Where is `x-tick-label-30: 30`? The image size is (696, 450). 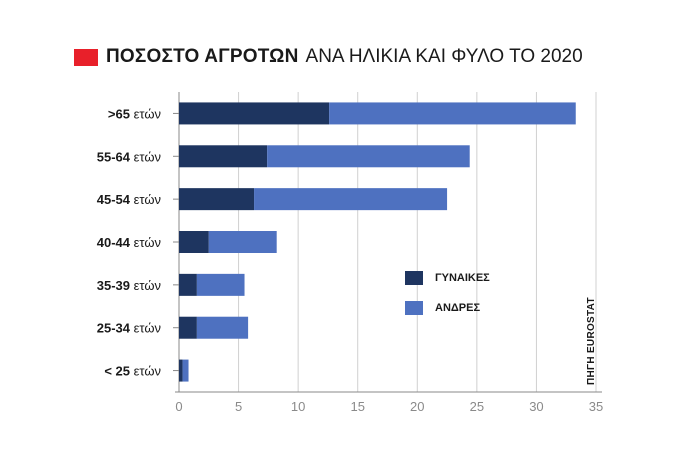
x-tick-label-30: 30 is located at coordinates (536, 406).